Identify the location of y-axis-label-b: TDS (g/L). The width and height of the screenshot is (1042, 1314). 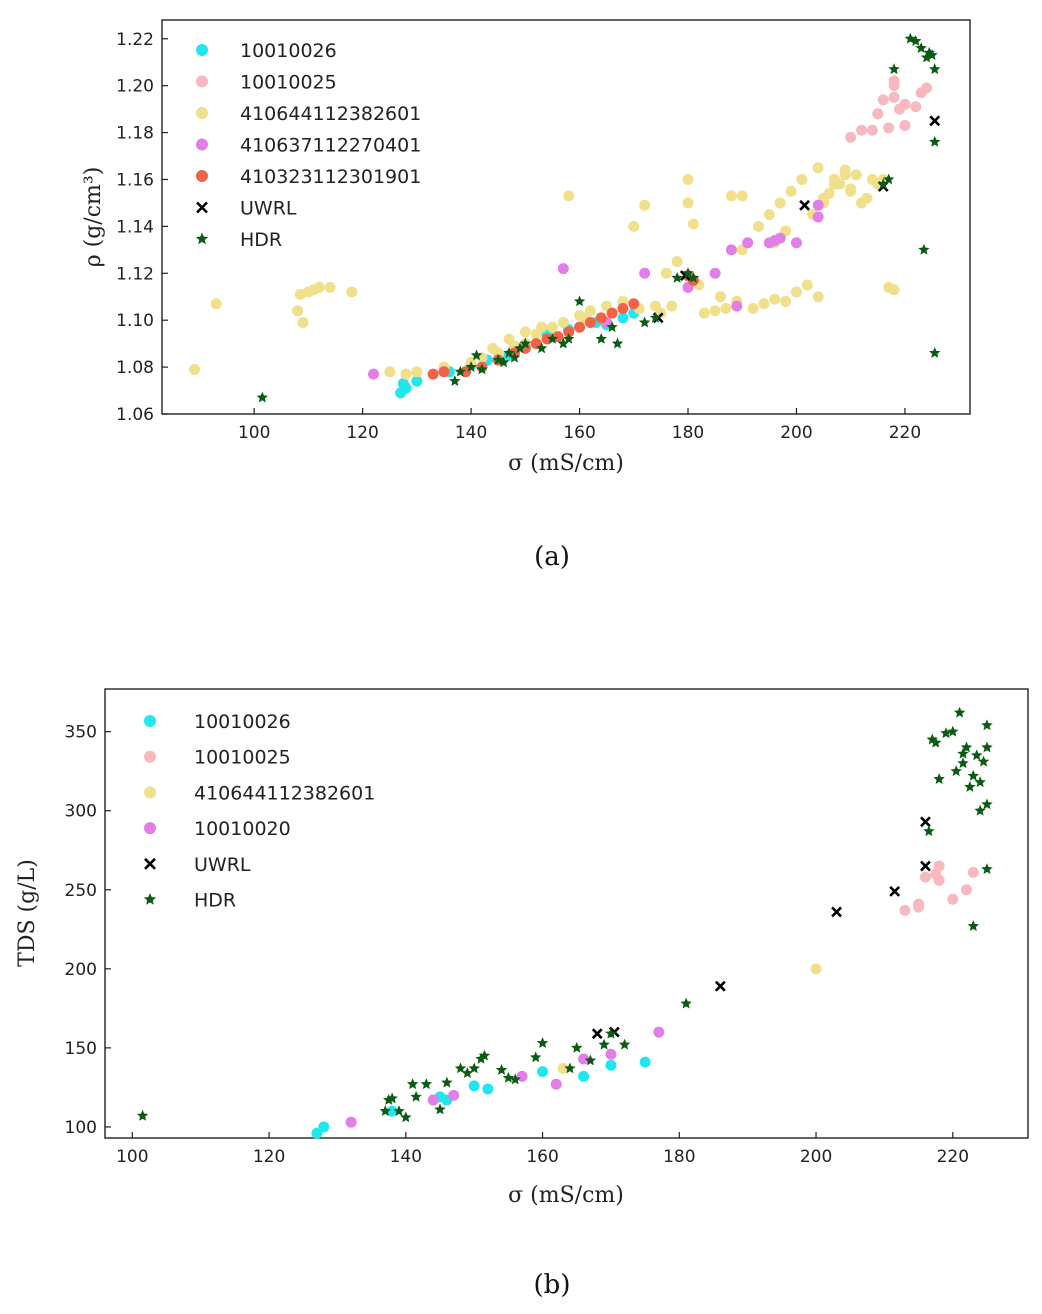
(27, 913).